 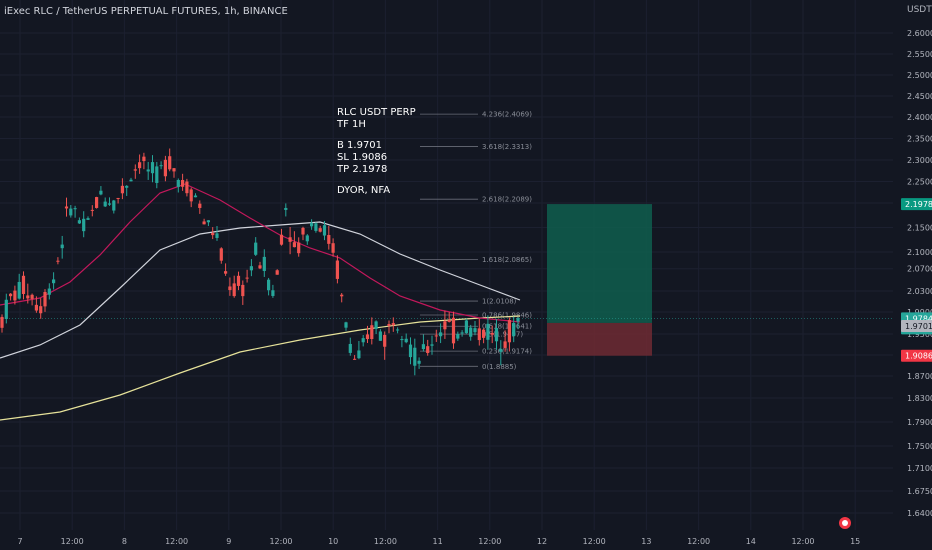 What do you see at coordinates (376, 112) in the screenshot?
I see `note-symbol: RLC USDT PERP` at bounding box center [376, 112].